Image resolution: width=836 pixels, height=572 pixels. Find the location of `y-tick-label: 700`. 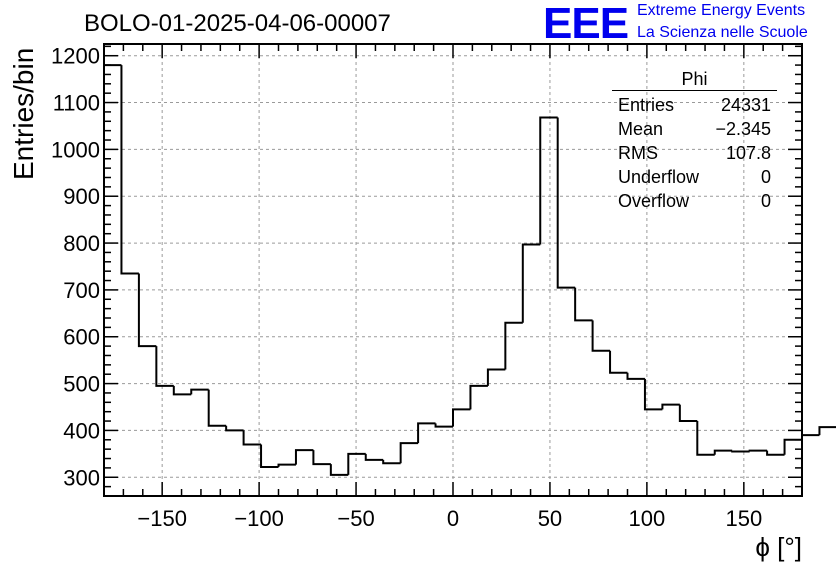

y-tick-label: 700 is located at coordinates (81, 290).